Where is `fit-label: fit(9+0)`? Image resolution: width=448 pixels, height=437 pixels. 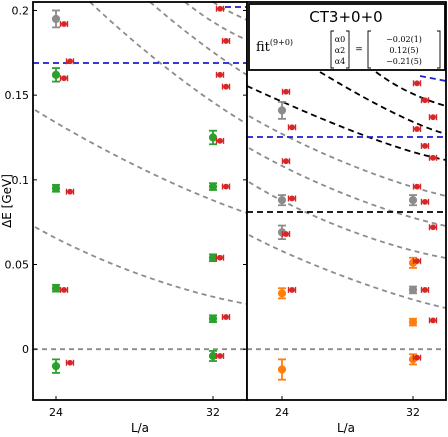 fit-label: fit(9+0) is located at coordinates (274, 46).